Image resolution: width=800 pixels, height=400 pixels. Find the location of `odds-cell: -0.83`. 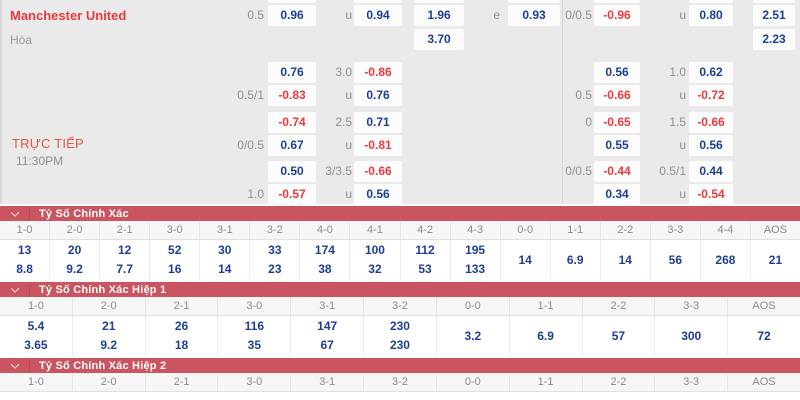

odds-cell: -0.83 is located at coordinates (292, 95).